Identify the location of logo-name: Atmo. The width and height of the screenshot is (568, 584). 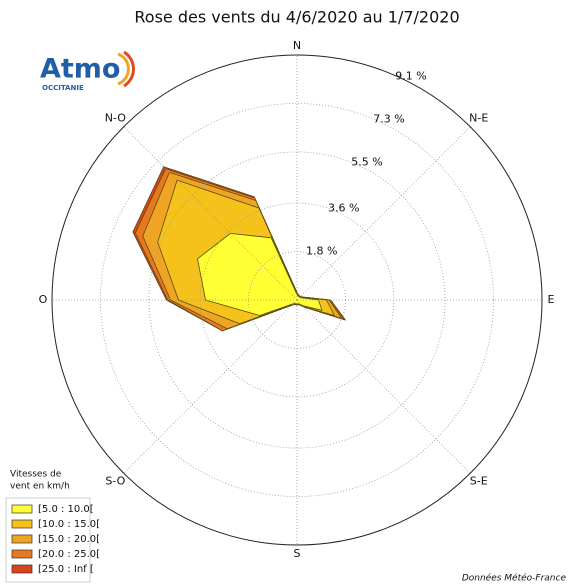
(80, 69).